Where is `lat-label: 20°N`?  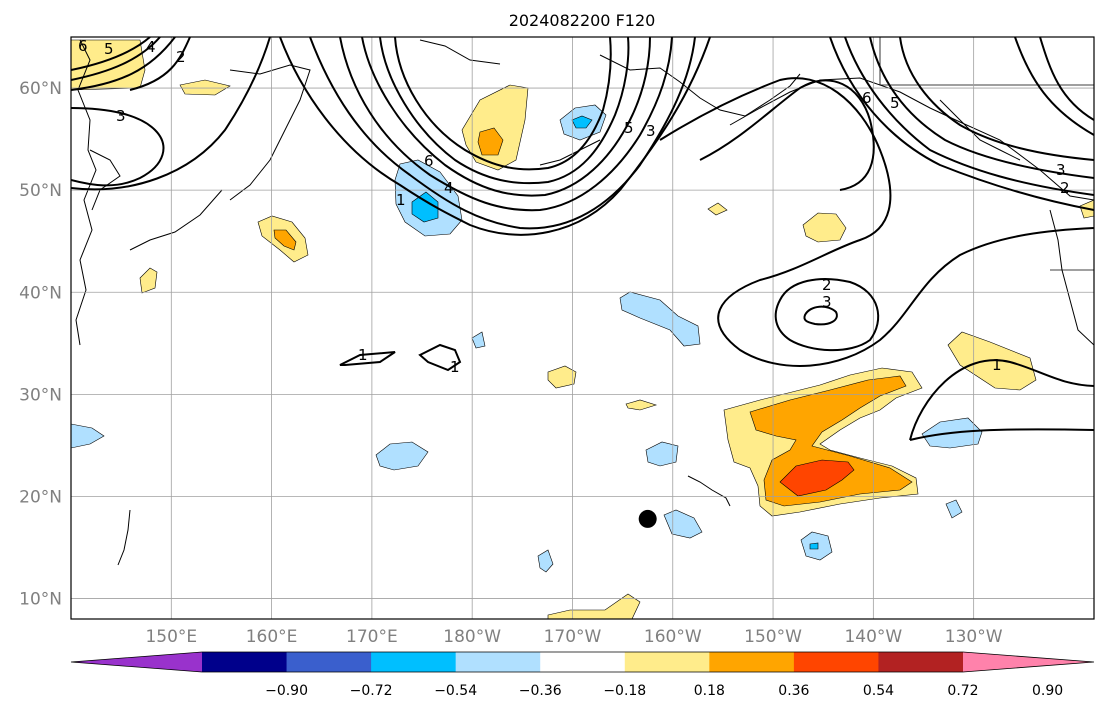 lat-label: 20°N is located at coordinates (40, 497).